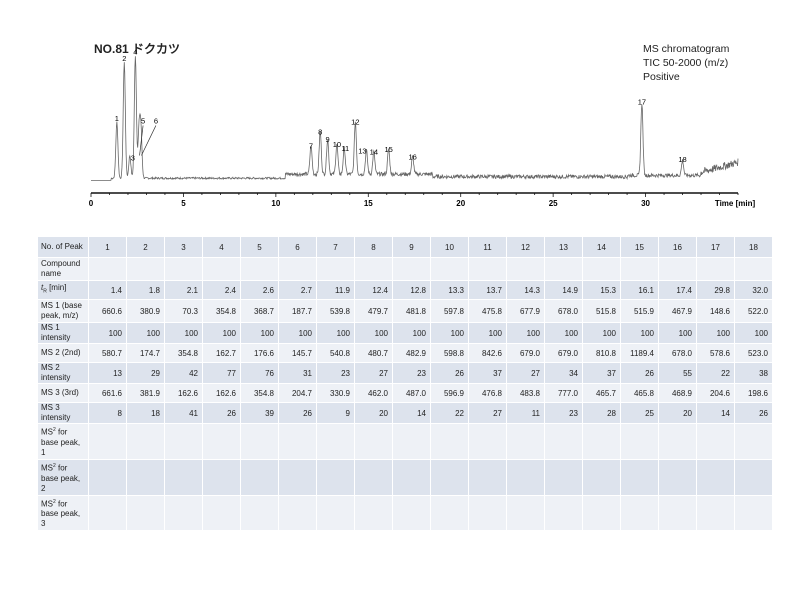 This screenshot has height=608, width=810. Describe the element at coordinates (411, 247) in the screenshot. I see `table-cell: 9` at that location.